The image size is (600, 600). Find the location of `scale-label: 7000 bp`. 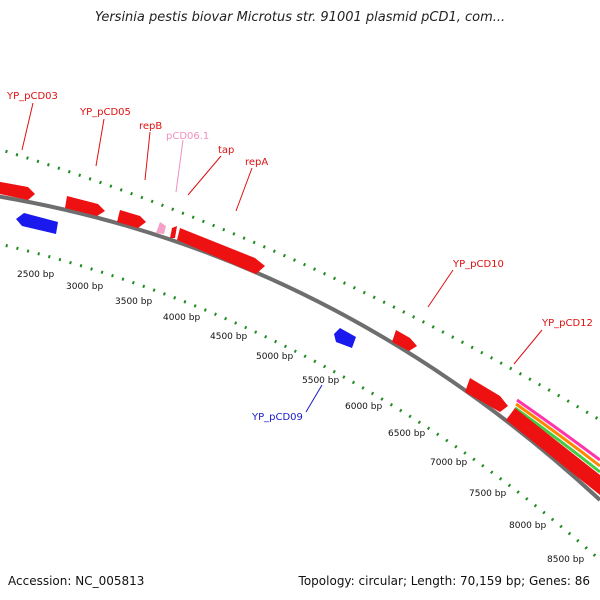

scale-label: 7000 bp is located at coordinates (448, 463).